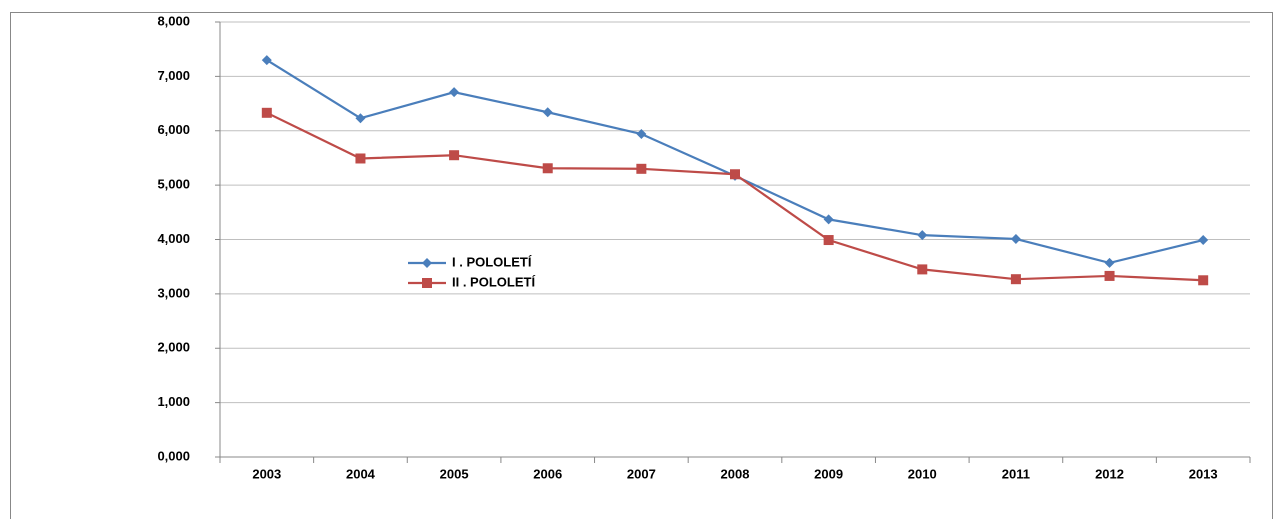 The height and width of the screenshot is (519, 1284). What do you see at coordinates (1016, 473) in the screenshot?
I see `x-tick-label: 2011` at bounding box center [1016, 473].